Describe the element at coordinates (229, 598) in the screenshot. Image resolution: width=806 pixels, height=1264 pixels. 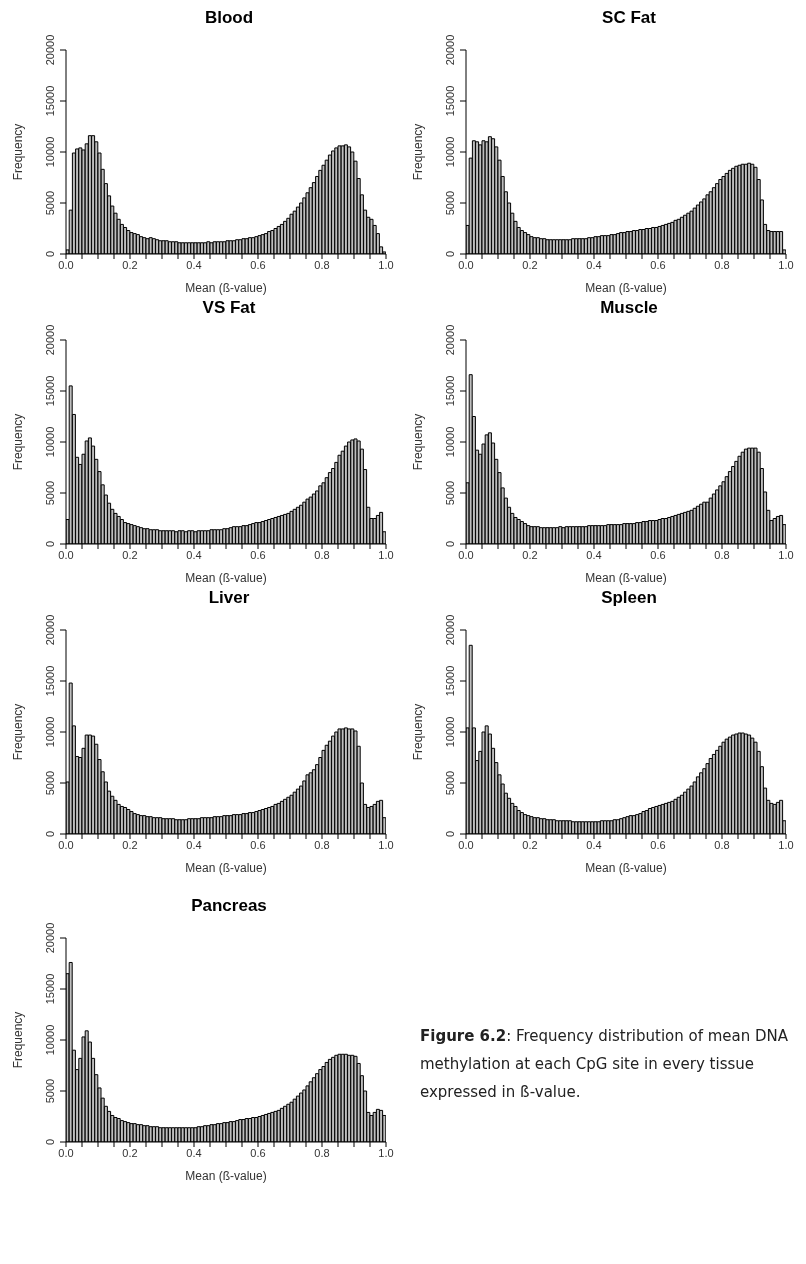
I see `chart-title: Liver` at that location.